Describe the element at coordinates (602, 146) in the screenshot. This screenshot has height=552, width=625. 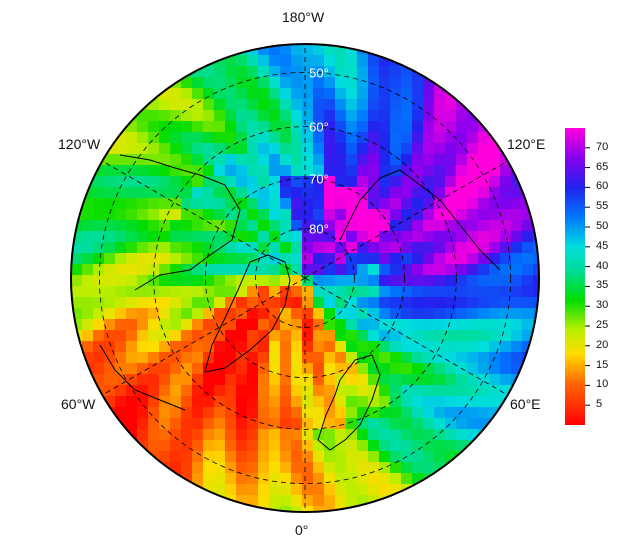
I see `colorbar-tick-label: 70` at that location.